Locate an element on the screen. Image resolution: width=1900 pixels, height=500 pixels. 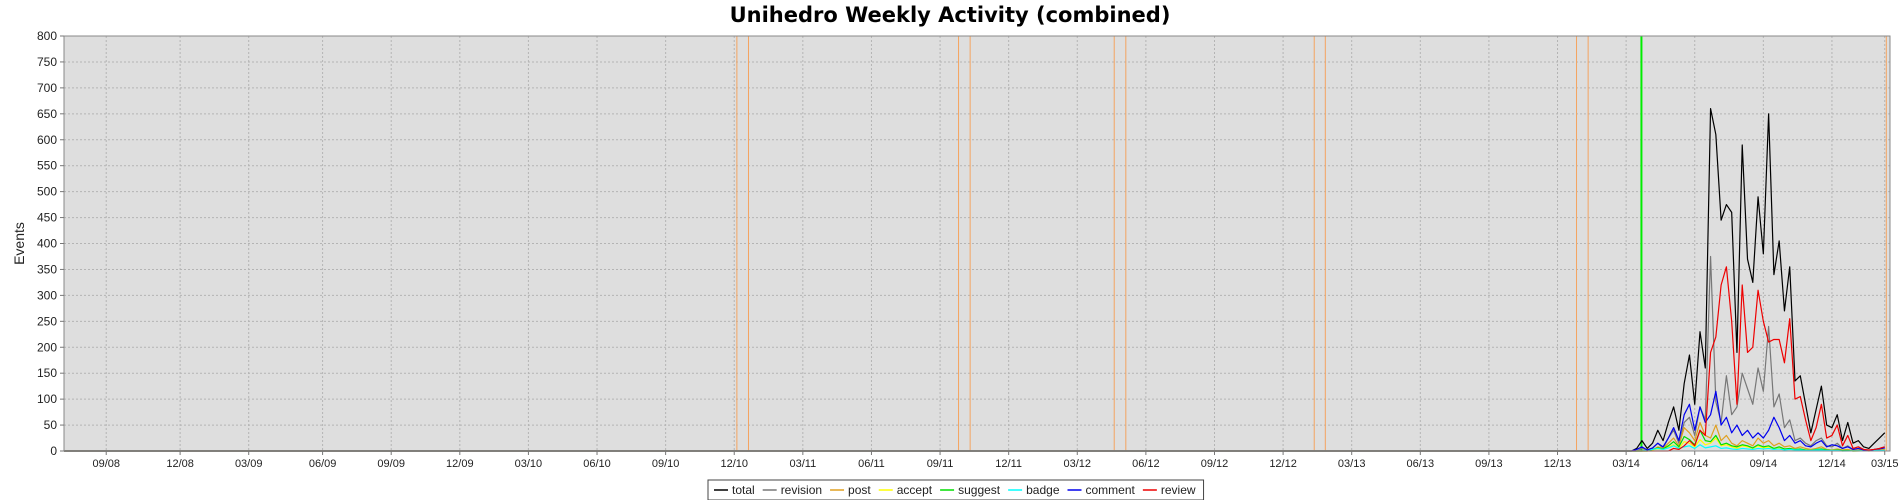
series-line-comment is located at coordinates (974, 421).